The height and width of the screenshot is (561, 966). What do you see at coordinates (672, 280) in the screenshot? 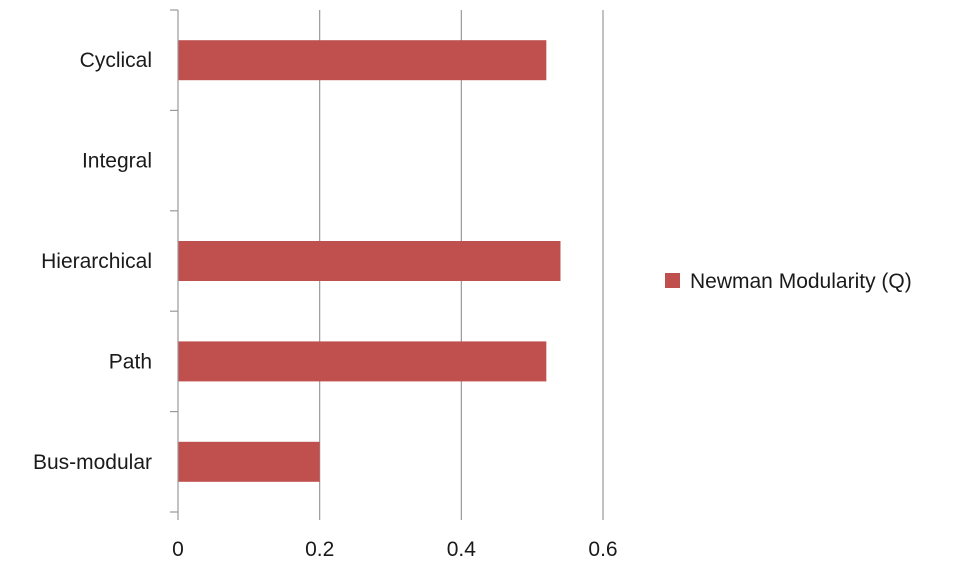
I see `legend-swatch` at bounding box center [672, 280].